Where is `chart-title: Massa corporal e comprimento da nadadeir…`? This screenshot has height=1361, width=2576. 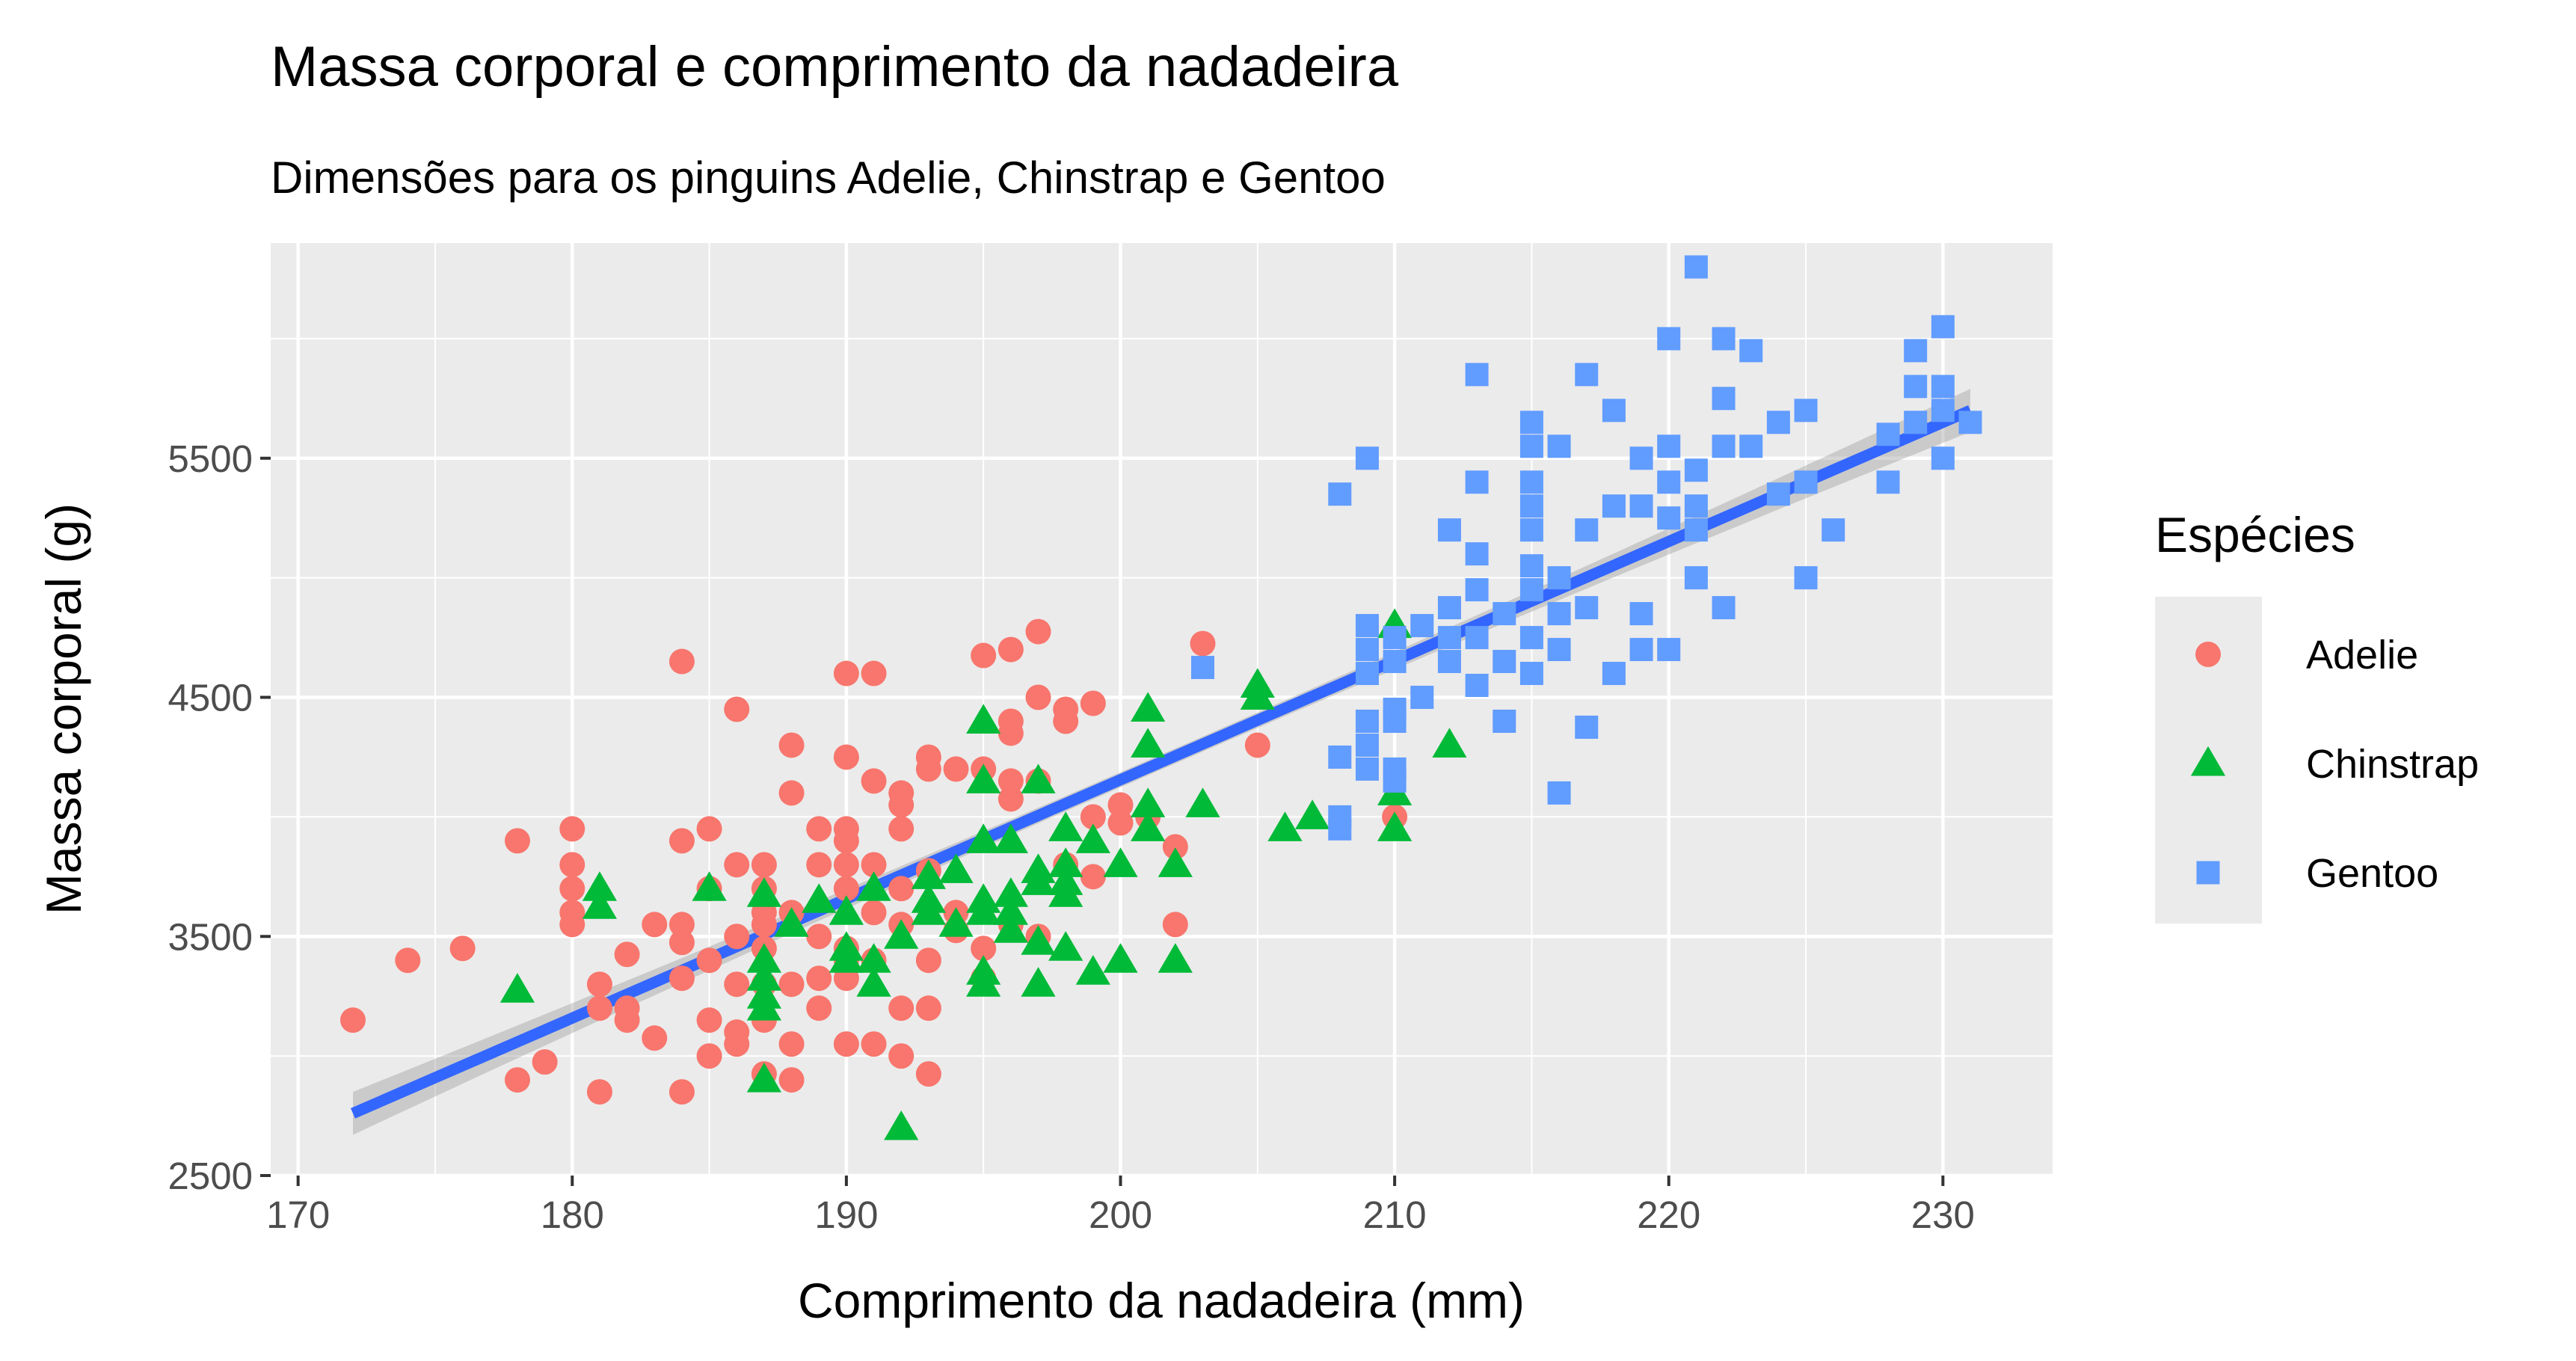
chart-title: Massa corporal e comprimento da nadadeir… is located at coordinates (835, 67).